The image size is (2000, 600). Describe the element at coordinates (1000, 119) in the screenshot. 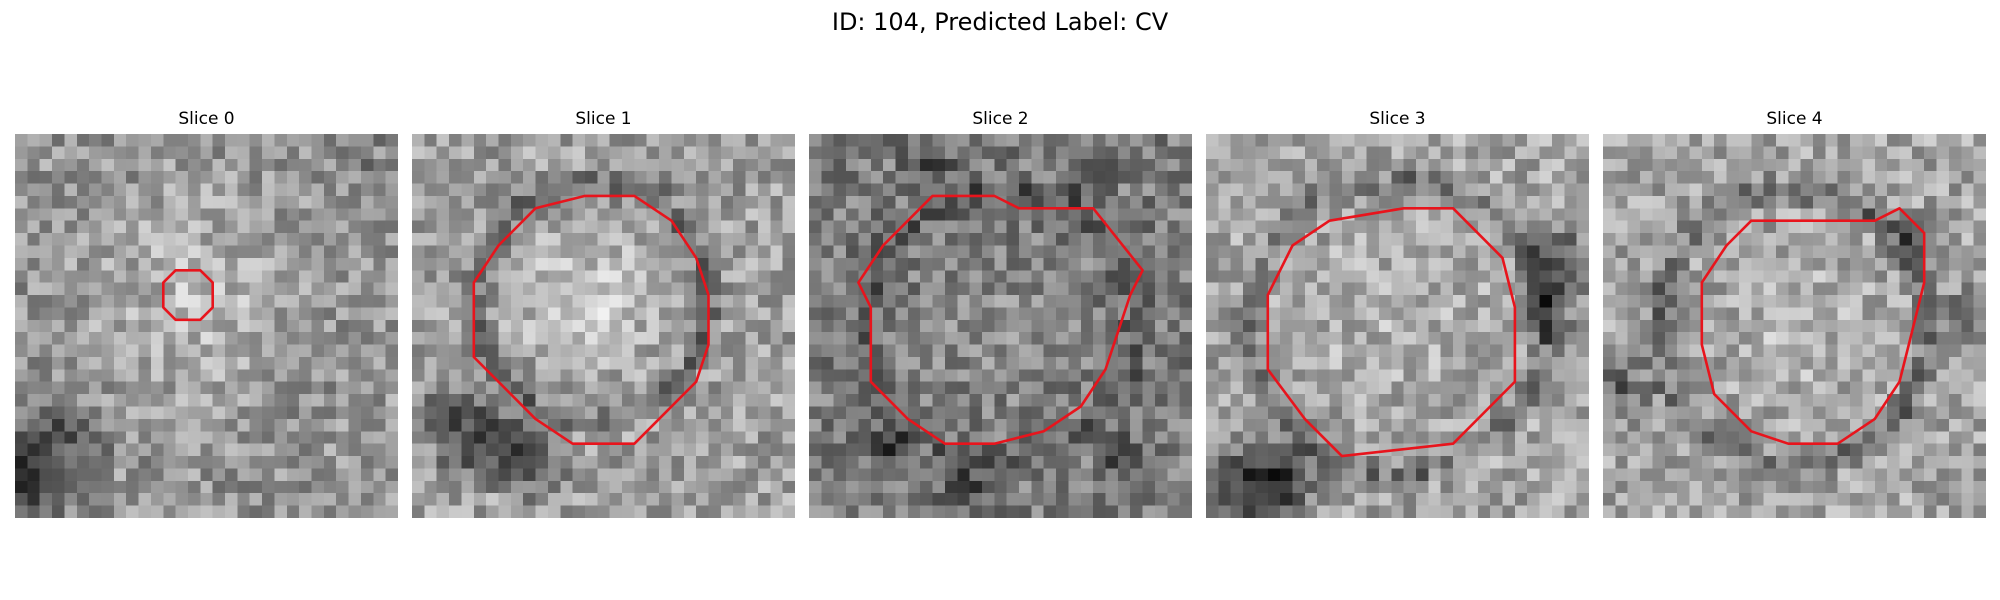

I see `slice-title-2: Slice 2` at that location.